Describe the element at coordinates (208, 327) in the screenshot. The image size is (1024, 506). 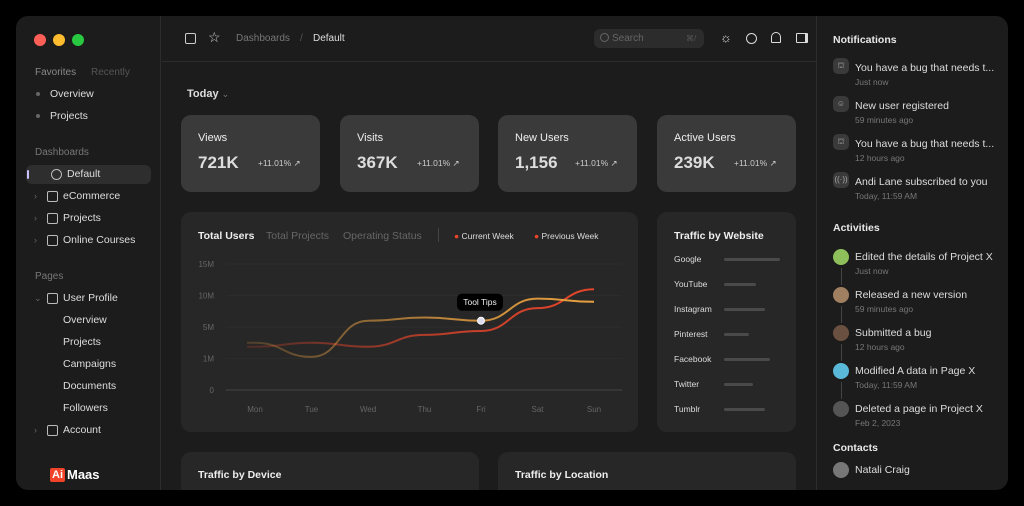
I see `y-tick-label: 5M` at that location.